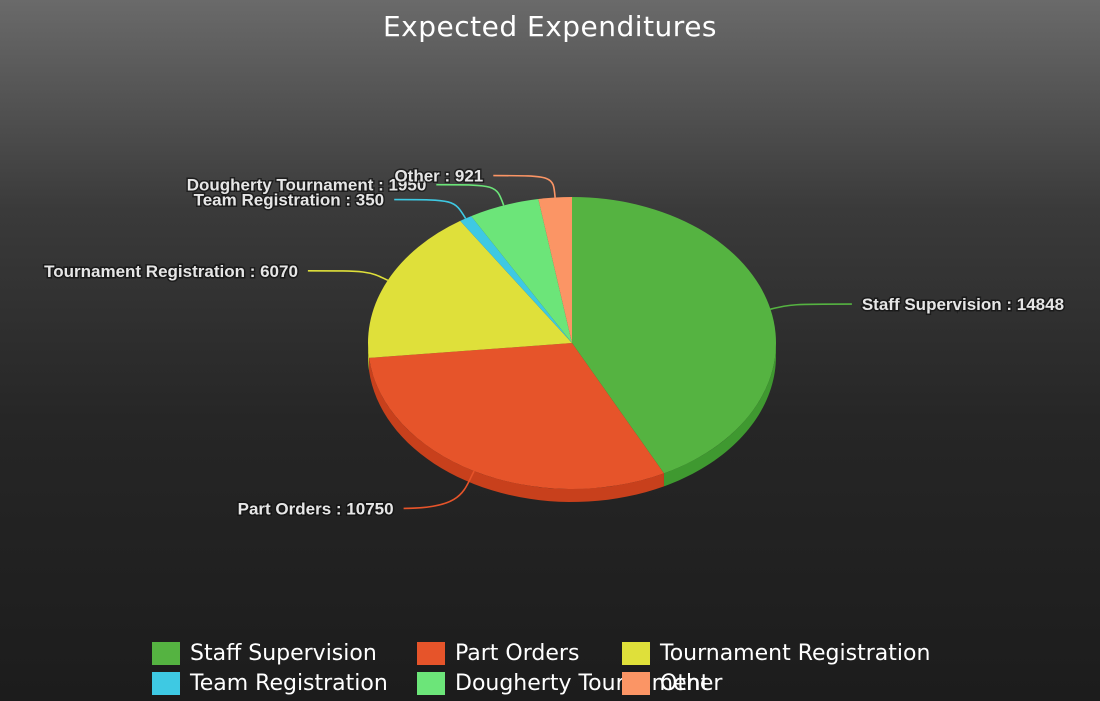  I want to click on legend-item-3: Team Registration, so click(284, 683).